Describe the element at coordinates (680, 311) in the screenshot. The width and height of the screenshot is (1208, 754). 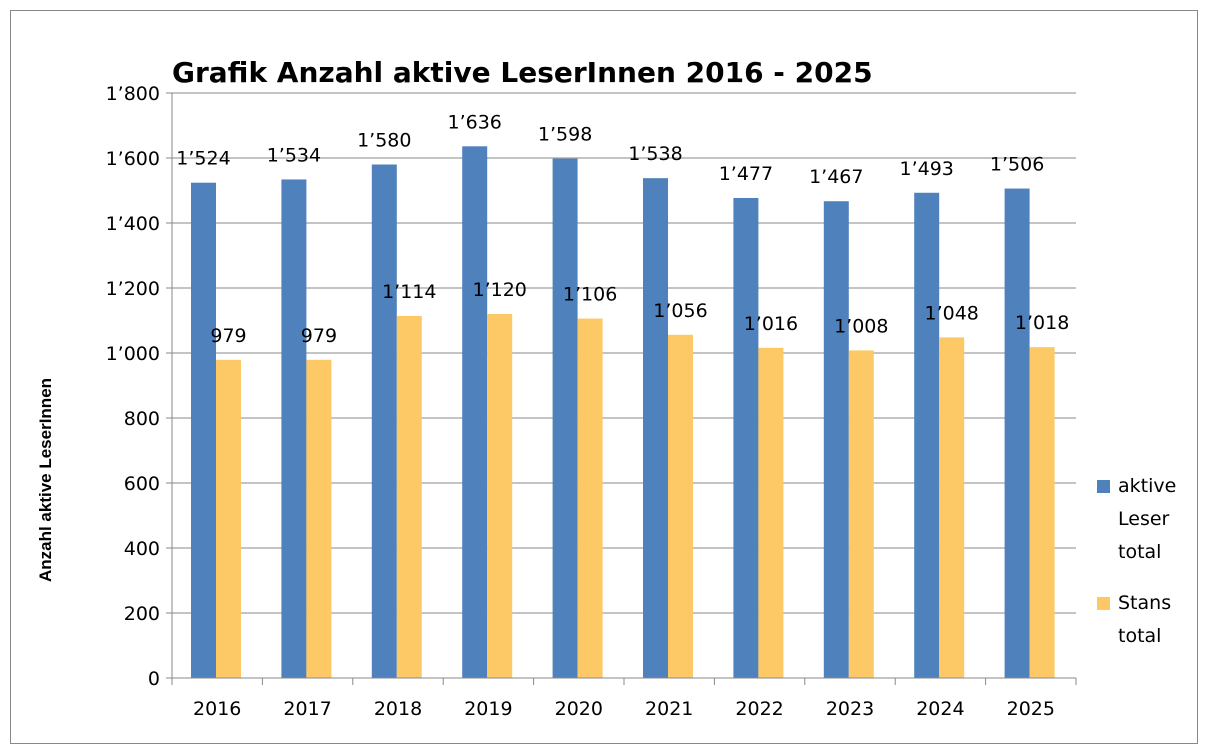
I see `value-label: 1’056` at that location.